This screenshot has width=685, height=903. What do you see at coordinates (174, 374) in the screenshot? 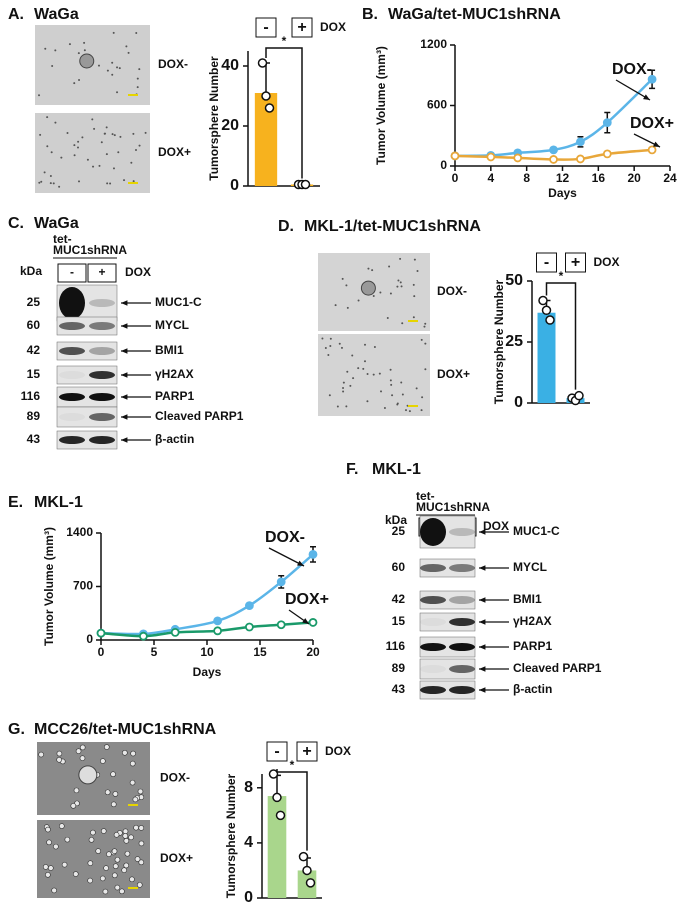
I see `protein: γH2AX` at bounding box center [174, 374].